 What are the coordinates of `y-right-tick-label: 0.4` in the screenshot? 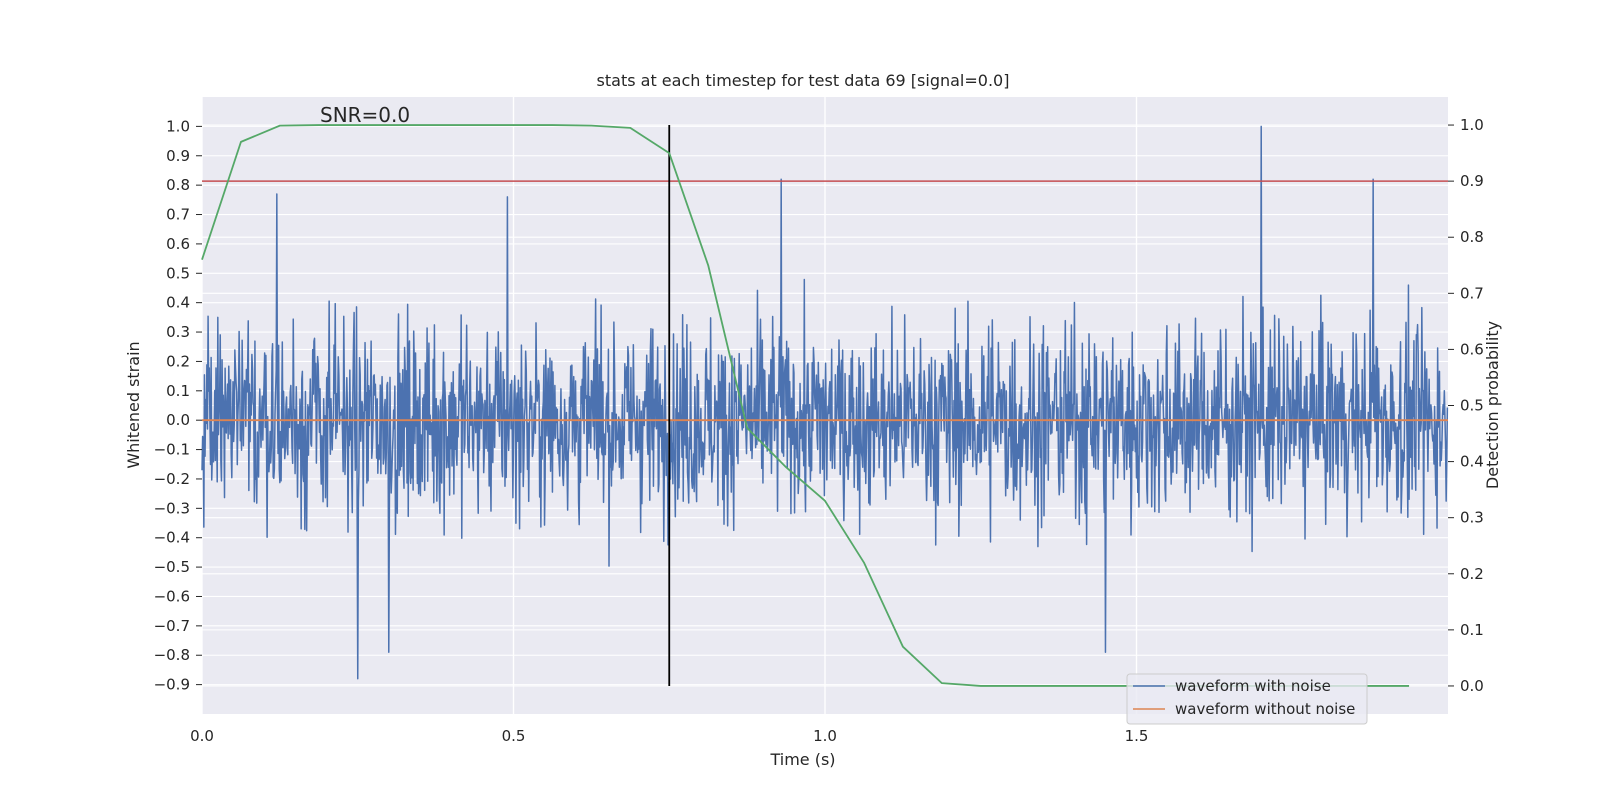 It's located at (1472, 462).